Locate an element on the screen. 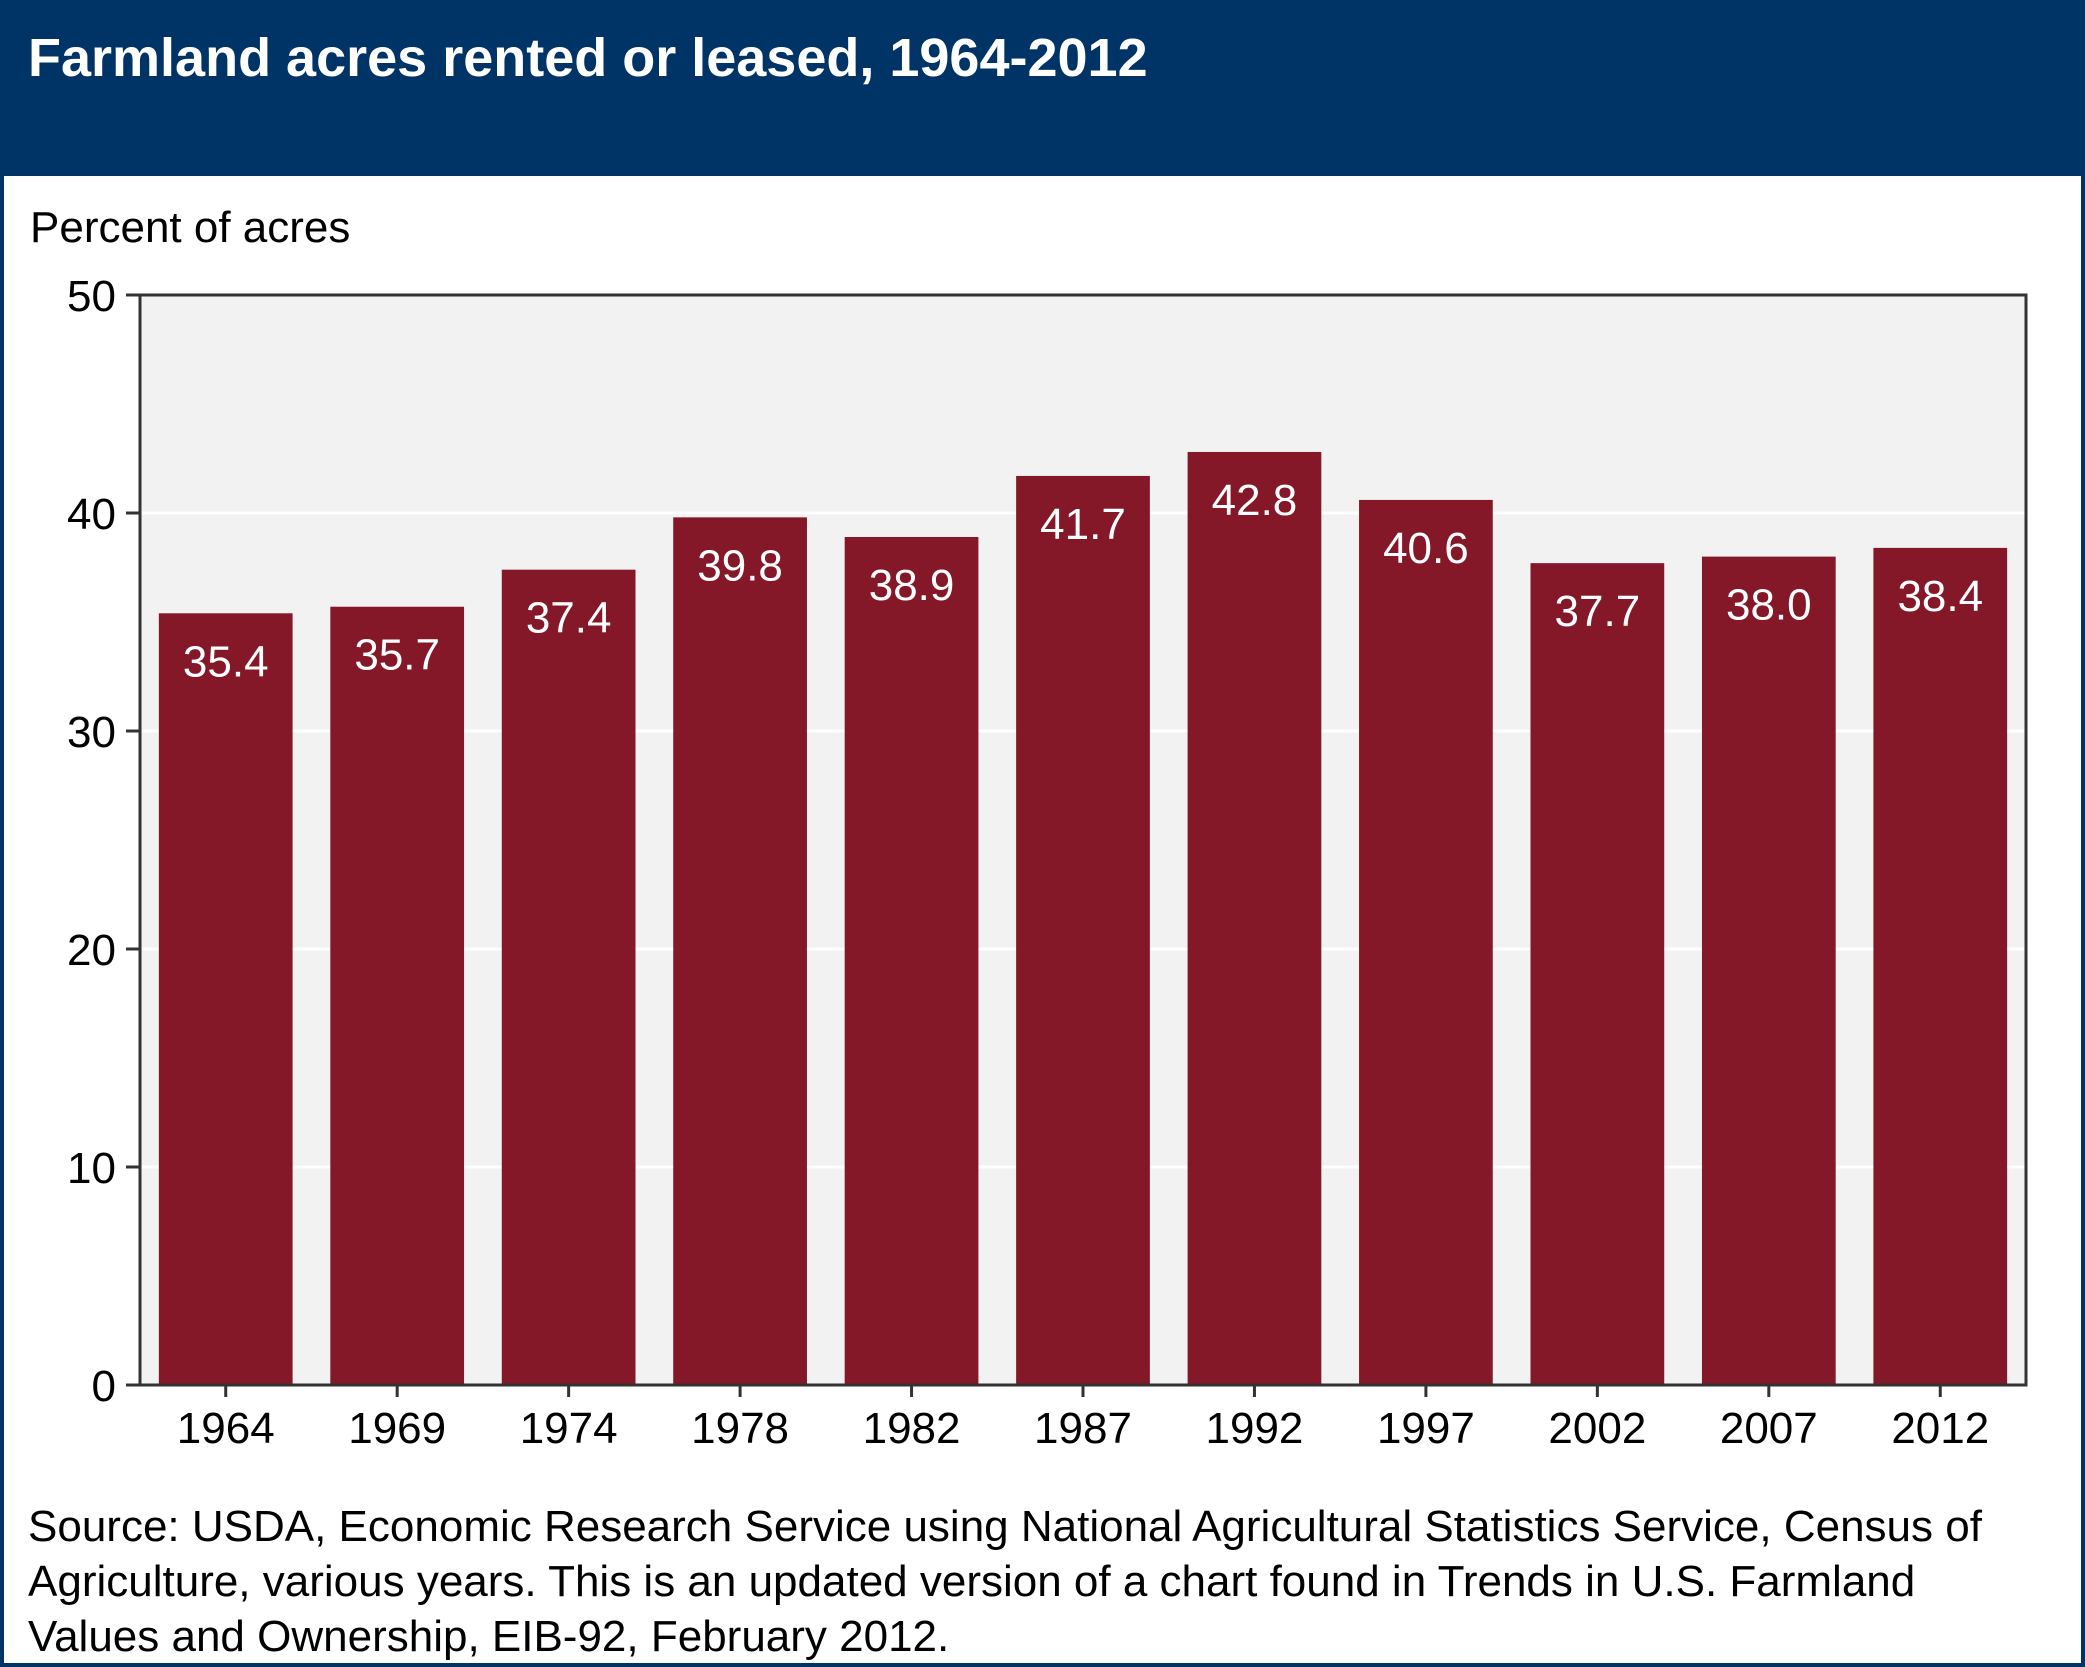 The image size is (2085, 1667). y-tick-label: 20 is located at coordinates (91, 950).